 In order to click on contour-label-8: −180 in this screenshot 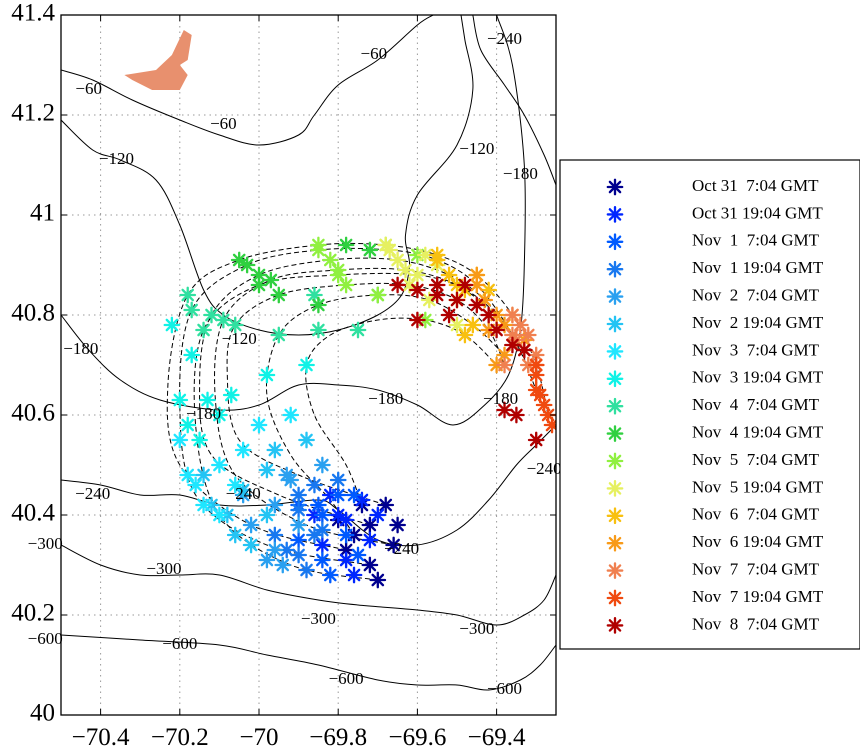, I will do `click(203, 413)`.